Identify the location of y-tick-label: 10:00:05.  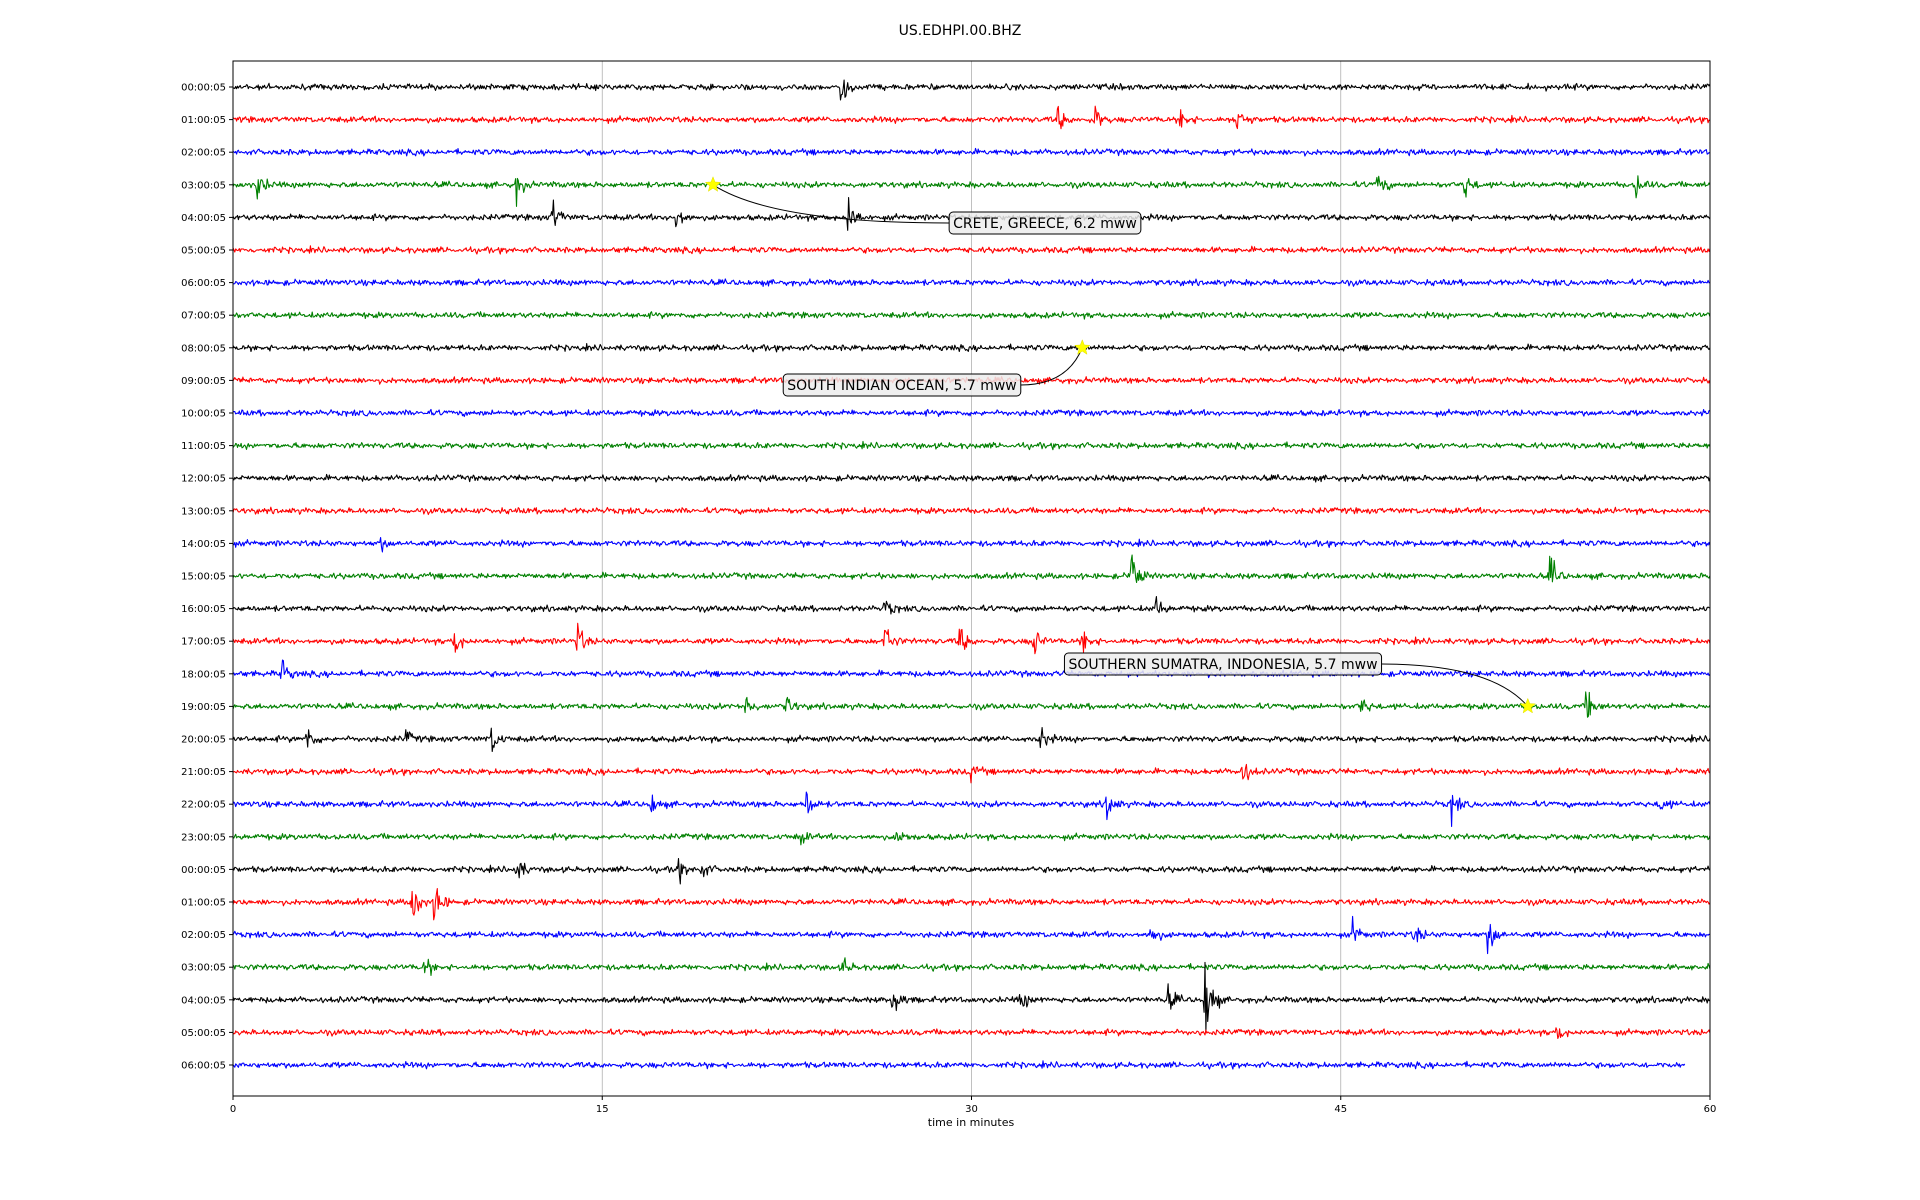
(203, 414).